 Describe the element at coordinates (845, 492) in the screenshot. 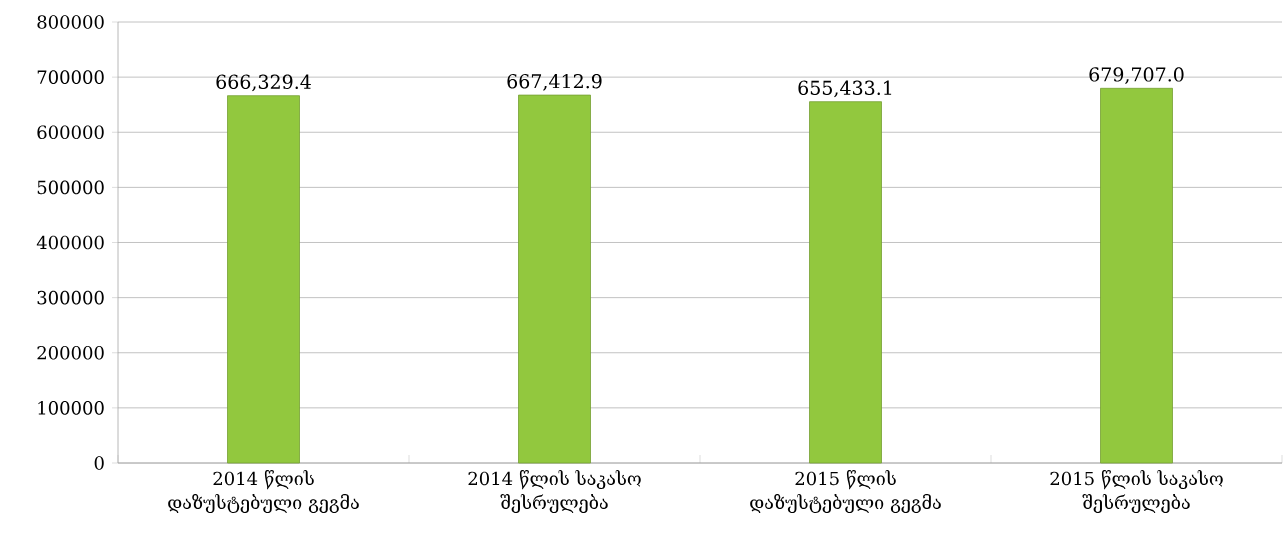

I see `x-tick-label: 2015 წლის დაზუსტებული გეგმა` at that location.